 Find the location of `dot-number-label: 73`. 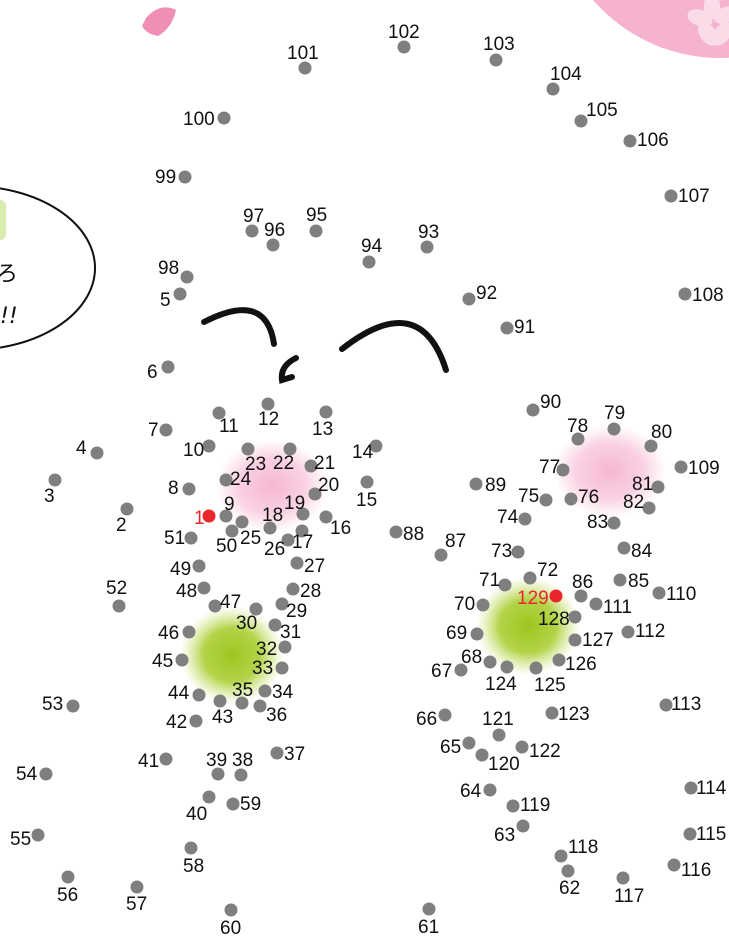

dot-number-label: 73 is located at coordinates (501, 551).